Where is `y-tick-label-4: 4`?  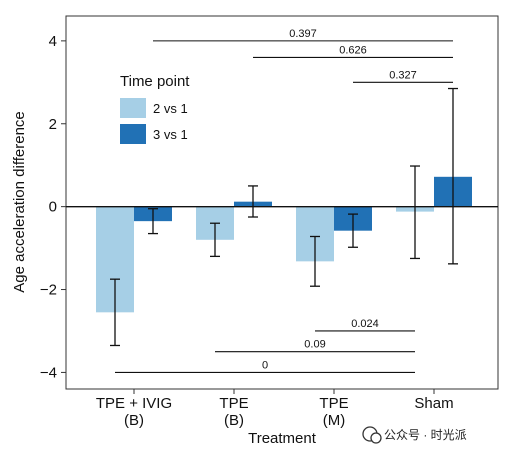 y-tick-label-4: 4 is located at coordinates (53, 41).